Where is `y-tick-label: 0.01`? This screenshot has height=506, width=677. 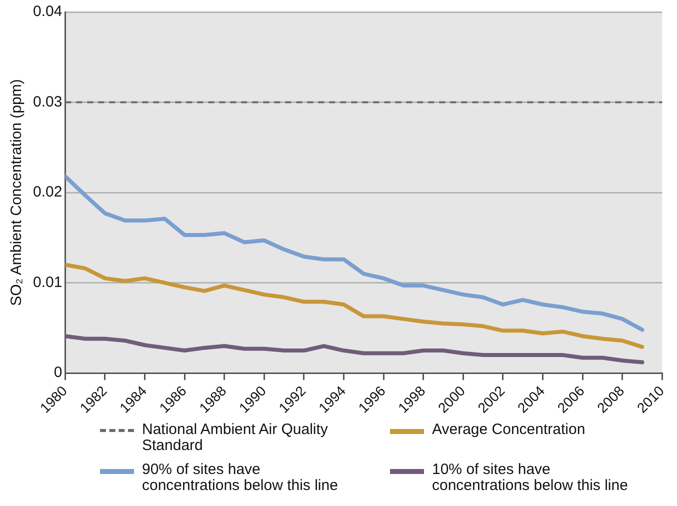
y-tick-label: 0.01 is located at coordinates (47, 282).